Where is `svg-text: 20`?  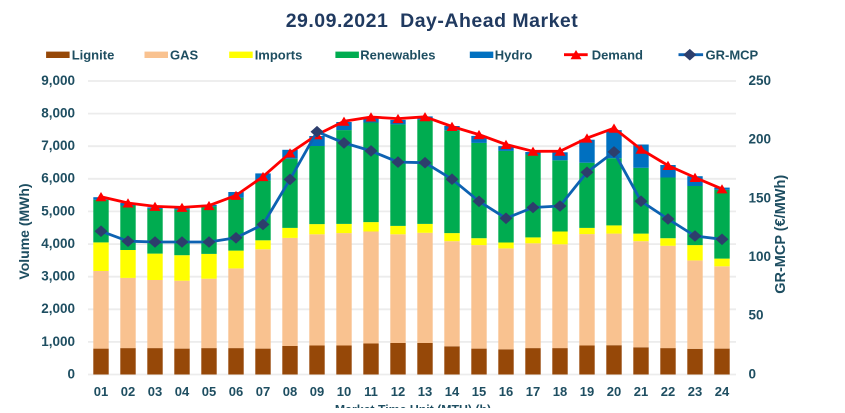
svg-text: 20 is located at coordinates (614, 391).